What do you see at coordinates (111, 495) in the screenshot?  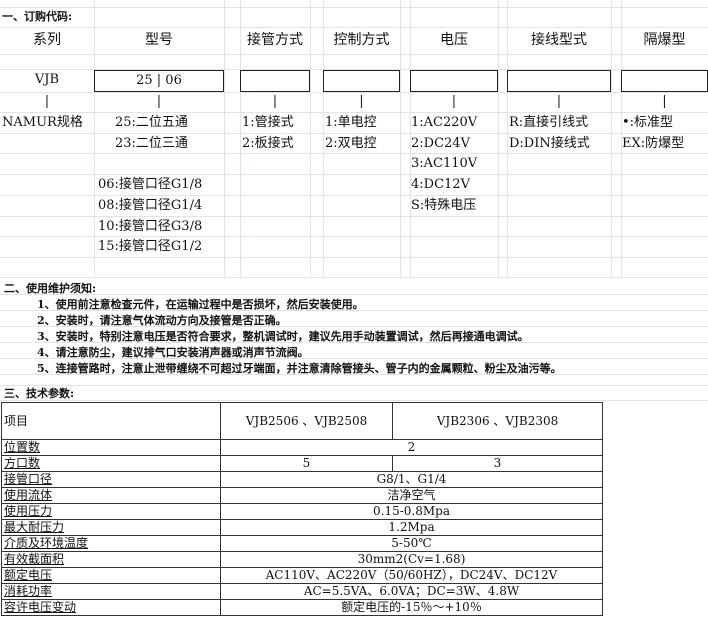 I see `spec-label: 使用流体` at bounding box center [111, 495].